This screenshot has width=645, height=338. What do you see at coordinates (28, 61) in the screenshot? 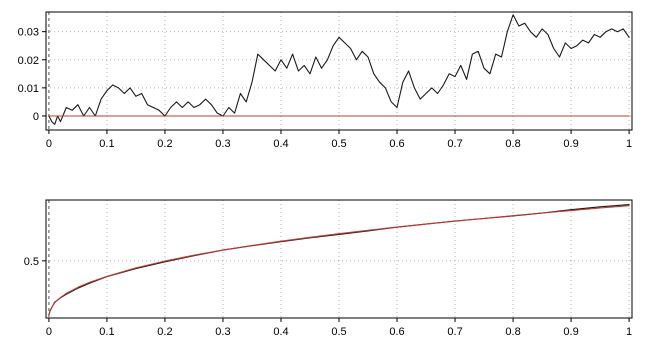
I see `top-chart-y-tick-label-2: 0.02` at bounding box center [28, 61].